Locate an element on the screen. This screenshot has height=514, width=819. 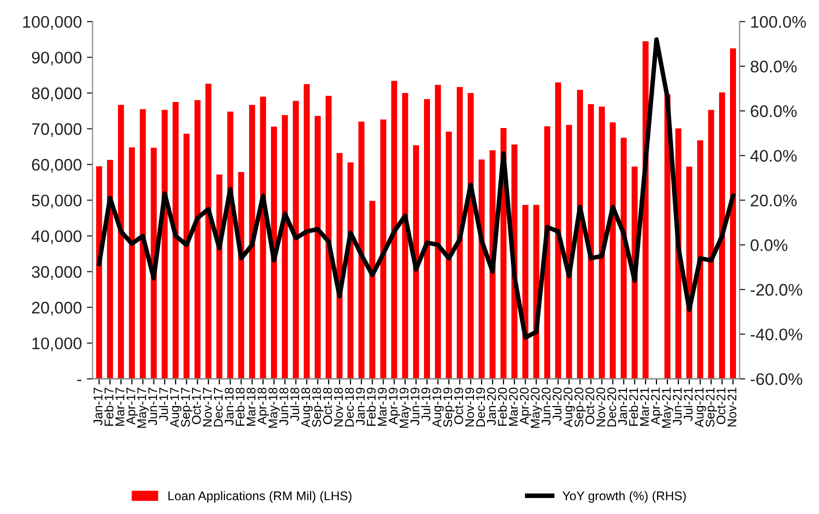
y2-tick-label: 100.0% is located at coordinates (778, 22).